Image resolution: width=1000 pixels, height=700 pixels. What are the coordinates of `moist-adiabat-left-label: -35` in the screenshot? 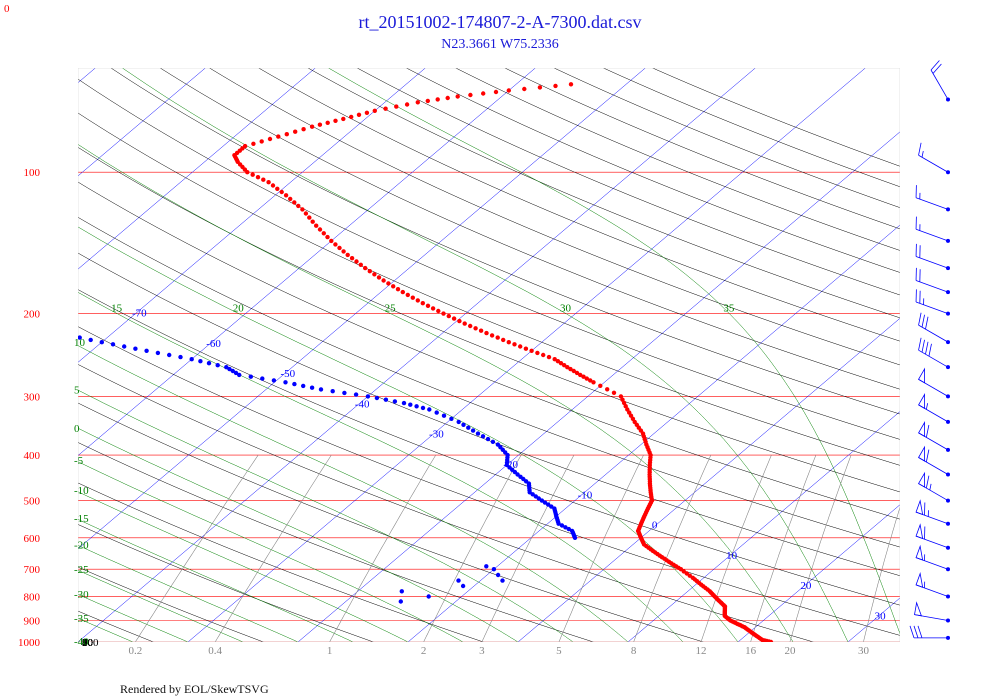 It's located at (81, 619).